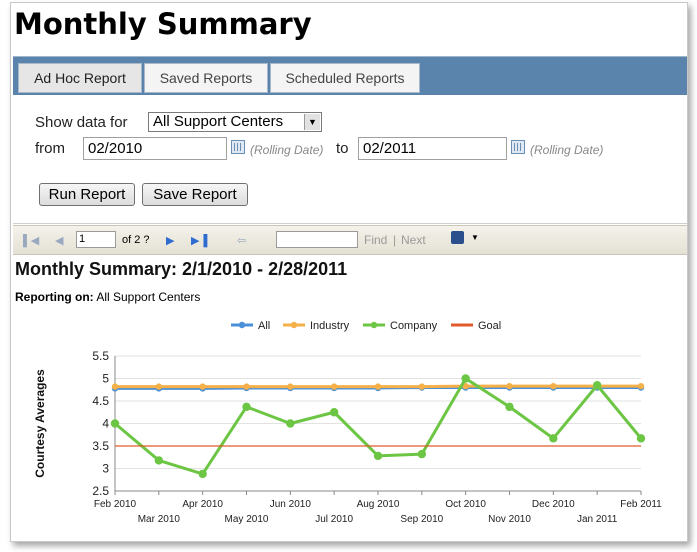 The width and height of the screenshot is (697, 552). What do you see at coordinates (457, 237) in the screenshot?
I see `export-save-icon` at bounding box center [457, 237].